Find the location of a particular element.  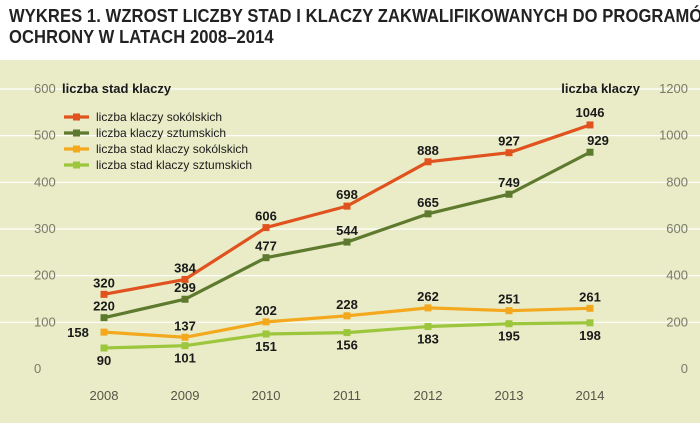

data-label: 929 is located at coordinates (598, 140).